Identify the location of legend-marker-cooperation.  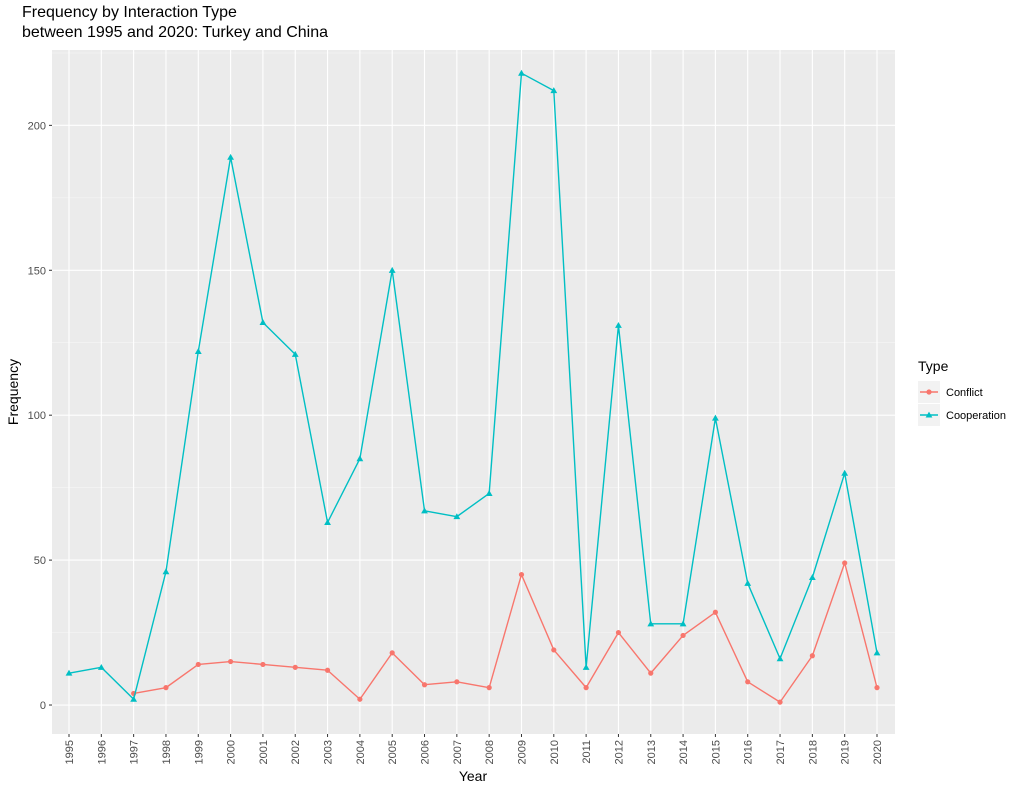
(929, 414).